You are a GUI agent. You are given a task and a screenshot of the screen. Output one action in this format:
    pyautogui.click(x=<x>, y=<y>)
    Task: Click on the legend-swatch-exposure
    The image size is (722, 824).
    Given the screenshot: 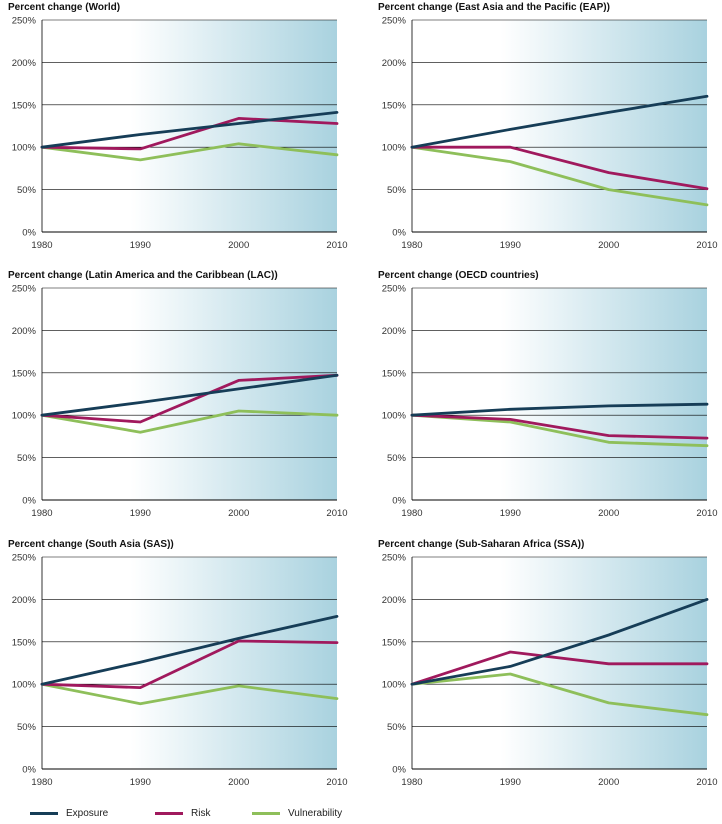 What is the action you would take?
    pyautogui.click(x=44, y=813)
    